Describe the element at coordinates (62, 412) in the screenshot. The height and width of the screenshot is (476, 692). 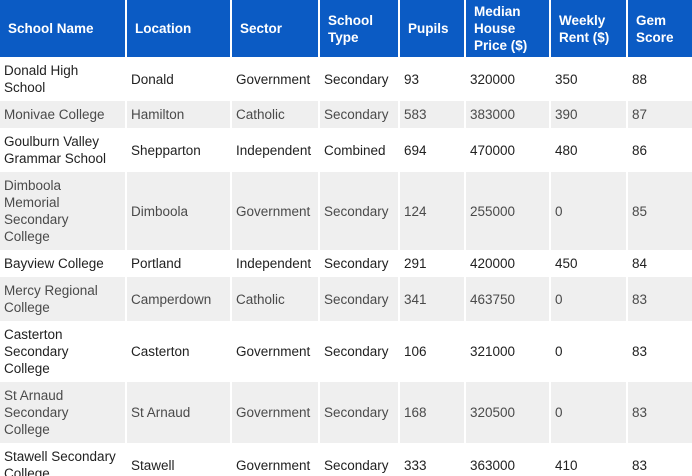
I see `cell-school-name: St Arnaud Secondary College` at that location.